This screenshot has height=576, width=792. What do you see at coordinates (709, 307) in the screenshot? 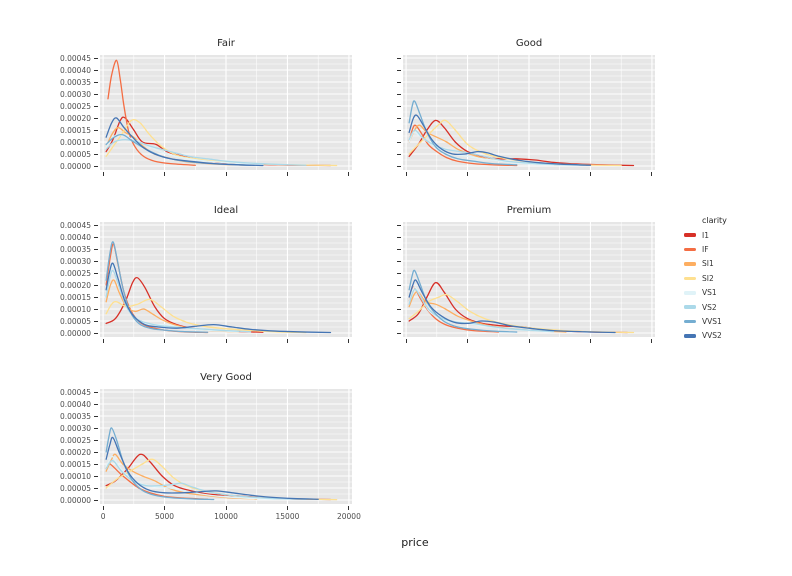
I see `legend-item-label: VS2` at bounding box center [709, 307].